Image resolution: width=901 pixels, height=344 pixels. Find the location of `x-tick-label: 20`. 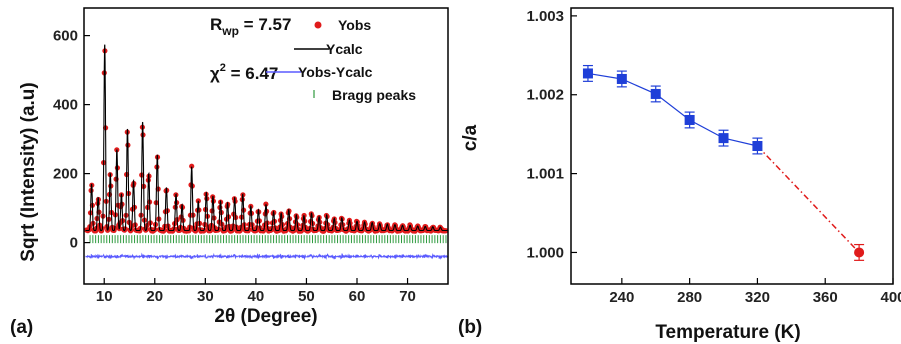

x-tick-label: 20 is located at coordinates (154, 296).